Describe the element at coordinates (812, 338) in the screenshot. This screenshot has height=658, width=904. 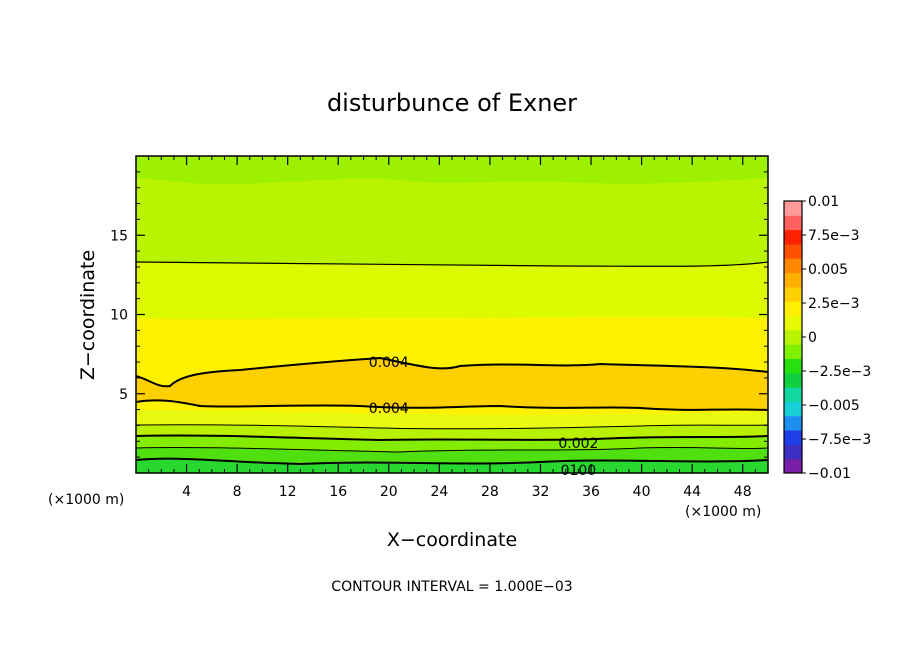
I see `colorbar-label: 0` at that location.